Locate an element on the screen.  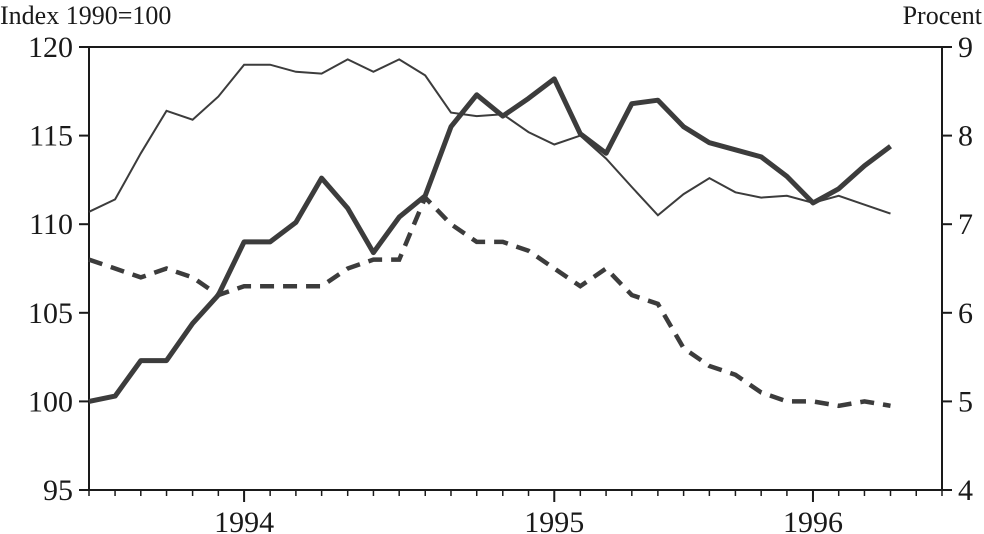
left-ytick-label: 110 is located at coordinates (51, 224).